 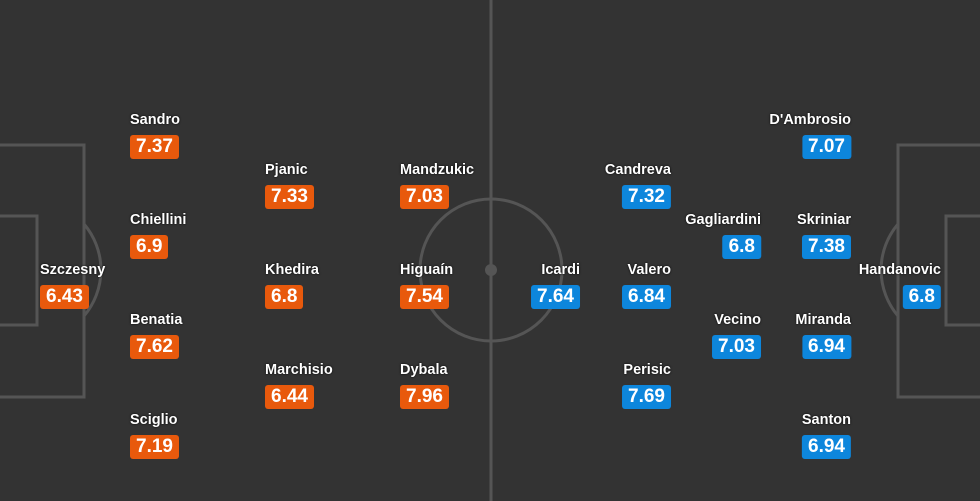 I want to click on player-home: Sandro 7.37, so click(x=155, y=135).